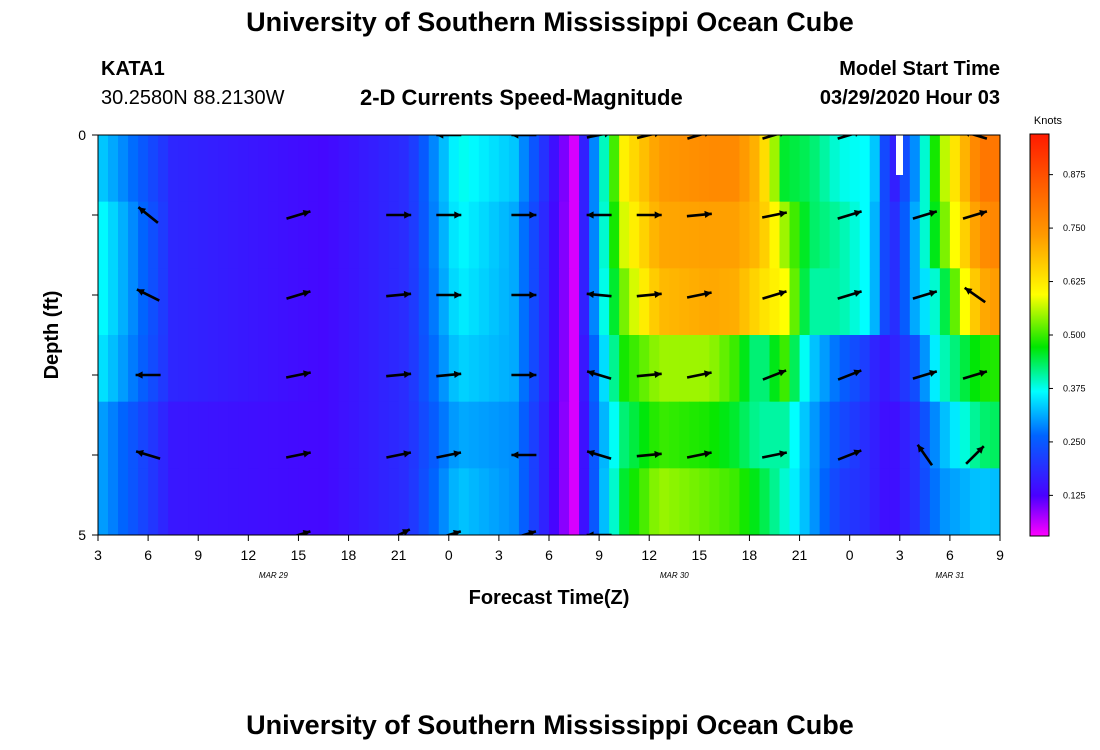  What do you see at coordinates (1074, 442) in the screenshot?
I see `colorbar-tick-label: 0.250` at bounding box center [1074, 442].